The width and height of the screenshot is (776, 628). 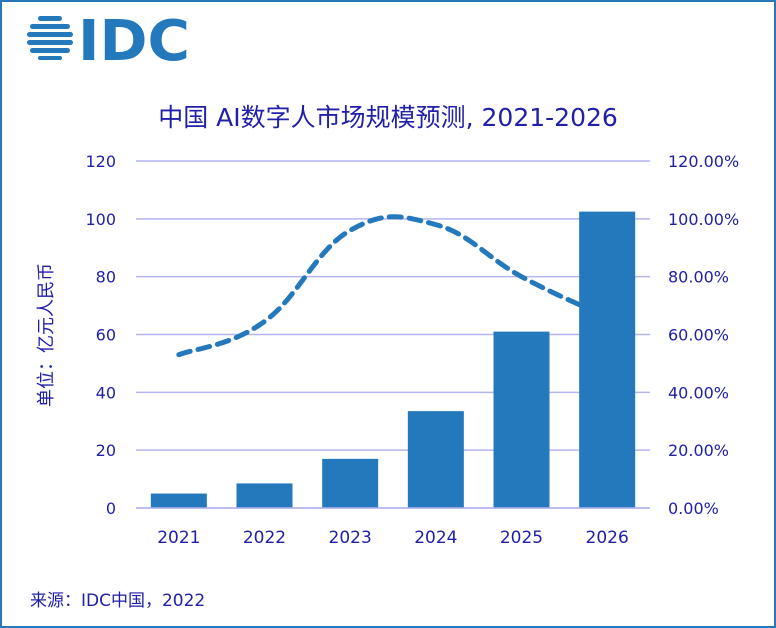 What do you see at coordinates (118, 601) in the screenshot?
I see `source-note: 来源：IDC中国，2022` at bounding box center [118, 601].